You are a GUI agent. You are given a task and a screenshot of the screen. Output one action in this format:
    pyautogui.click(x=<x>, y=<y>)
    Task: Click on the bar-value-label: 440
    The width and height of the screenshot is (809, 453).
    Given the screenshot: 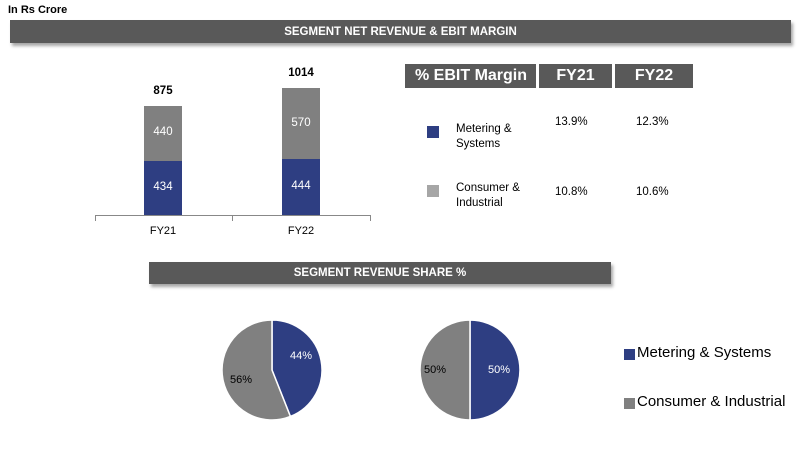 What is the action you would take?
    pyautogui.click(x=163, y=132)
    